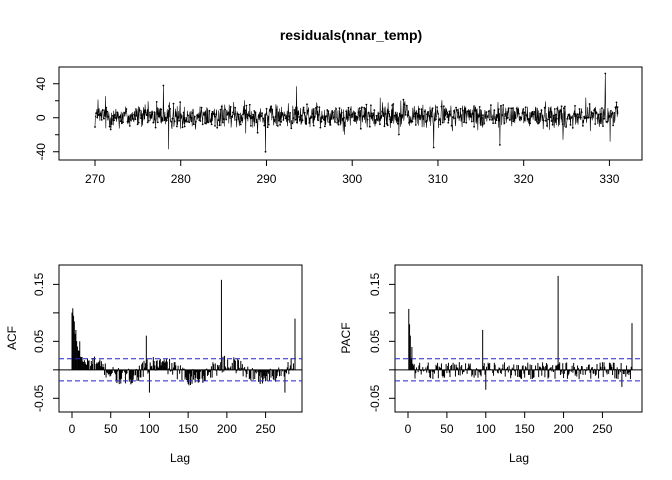 This screenshot has width=672, height=480. Describe the element at coordinates (111, 429) in the screenshot. I see `x-tick-label: 50` at that location.